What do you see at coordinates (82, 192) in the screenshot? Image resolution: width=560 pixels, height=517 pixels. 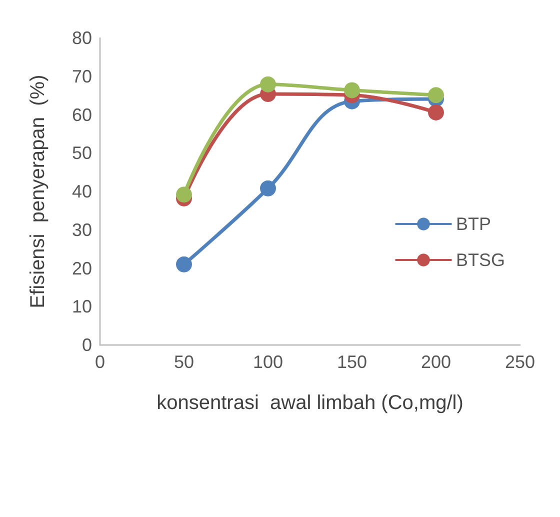 I see `y-tick-label: 40` at bounding box center [82, 192].